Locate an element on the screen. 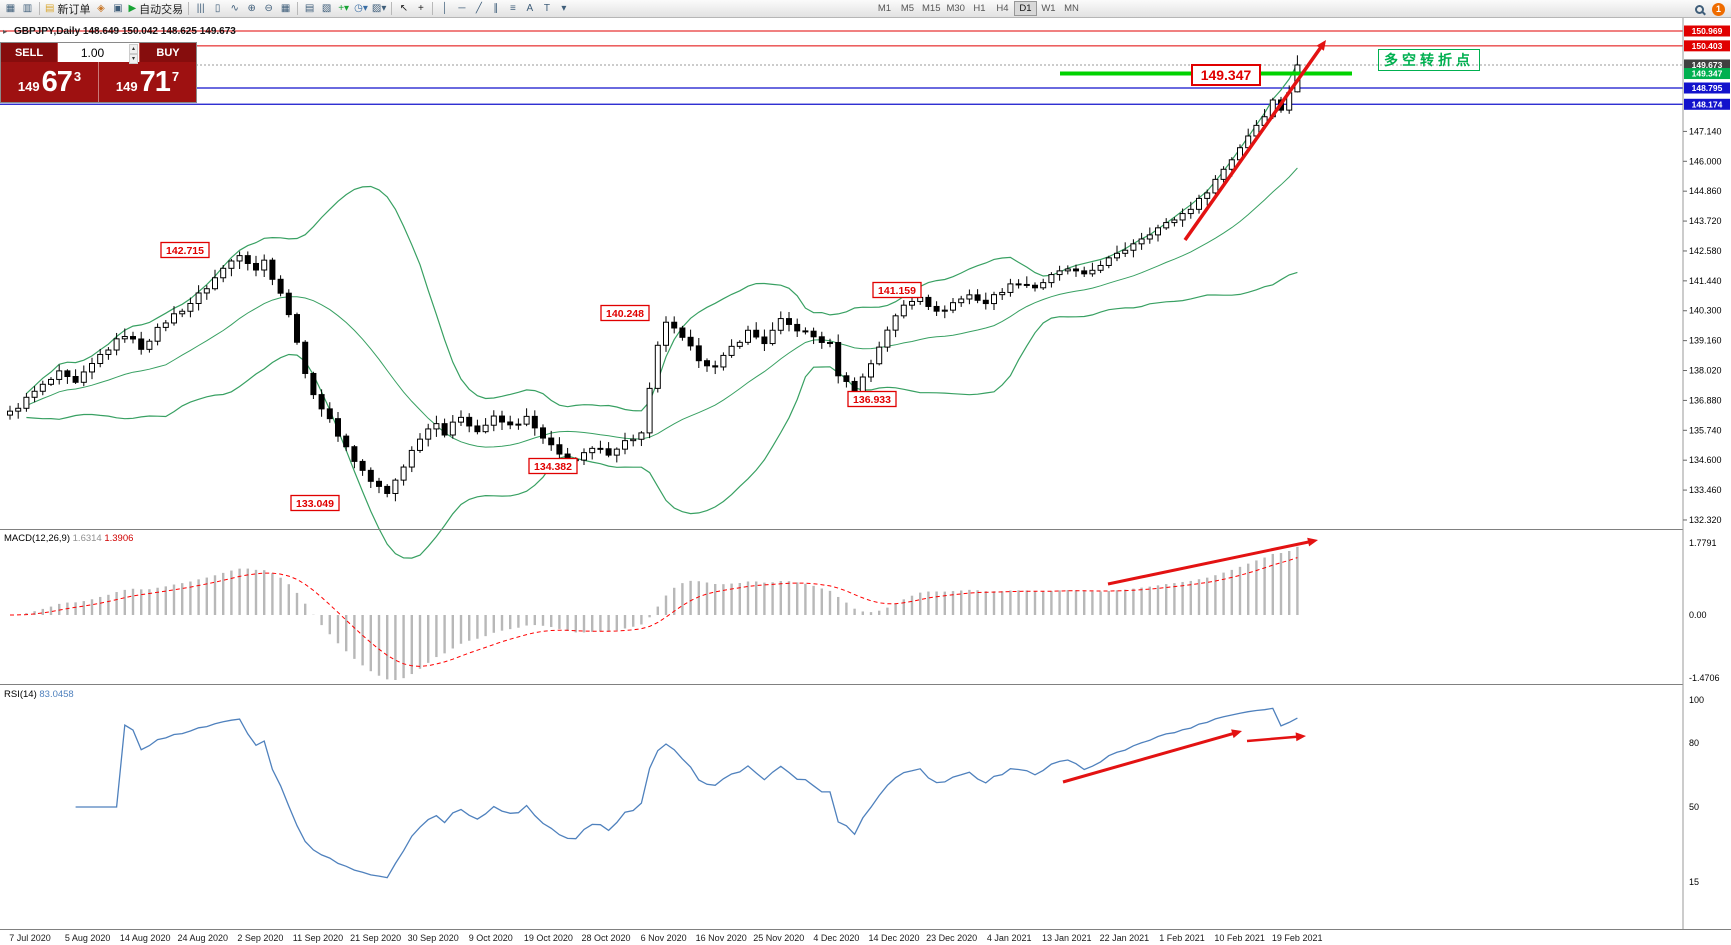  trend-arrow-shaft is located at coordinates (1210, 562).